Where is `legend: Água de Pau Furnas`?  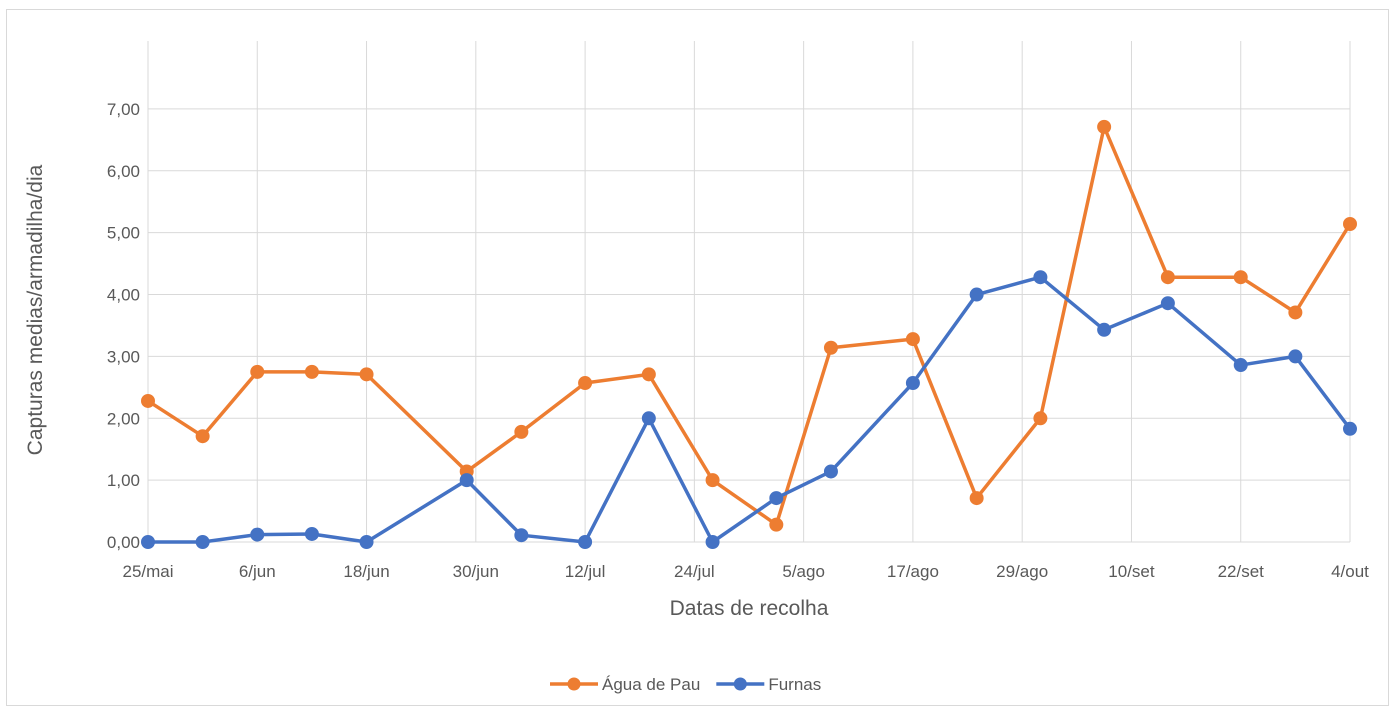
legend: Água de Pau Furnas is located at coordinates (685, 684).